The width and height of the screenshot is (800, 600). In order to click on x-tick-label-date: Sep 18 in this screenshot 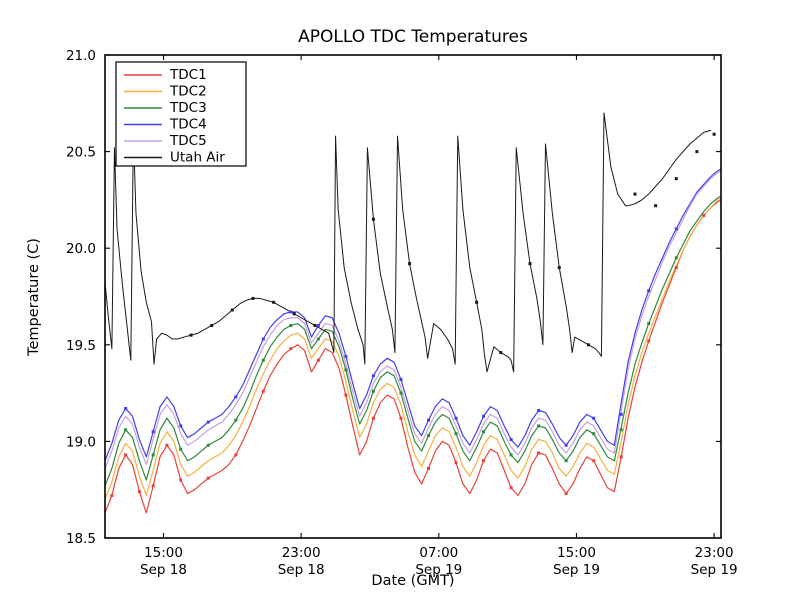, I will do `click(301, 570)`.